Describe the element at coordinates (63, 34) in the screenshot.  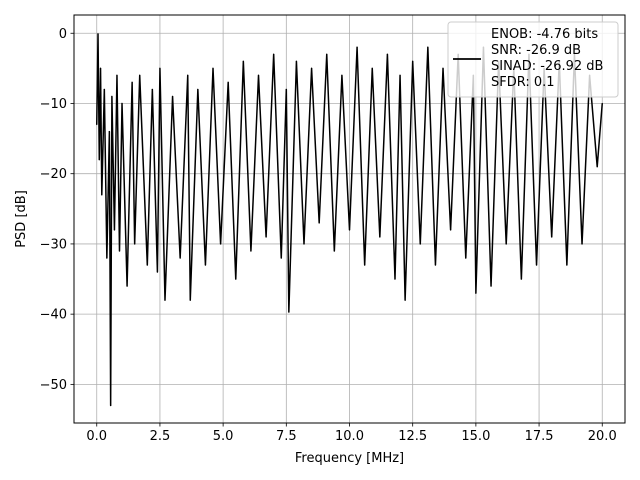
I see `y-tick-label: 0` at that location.